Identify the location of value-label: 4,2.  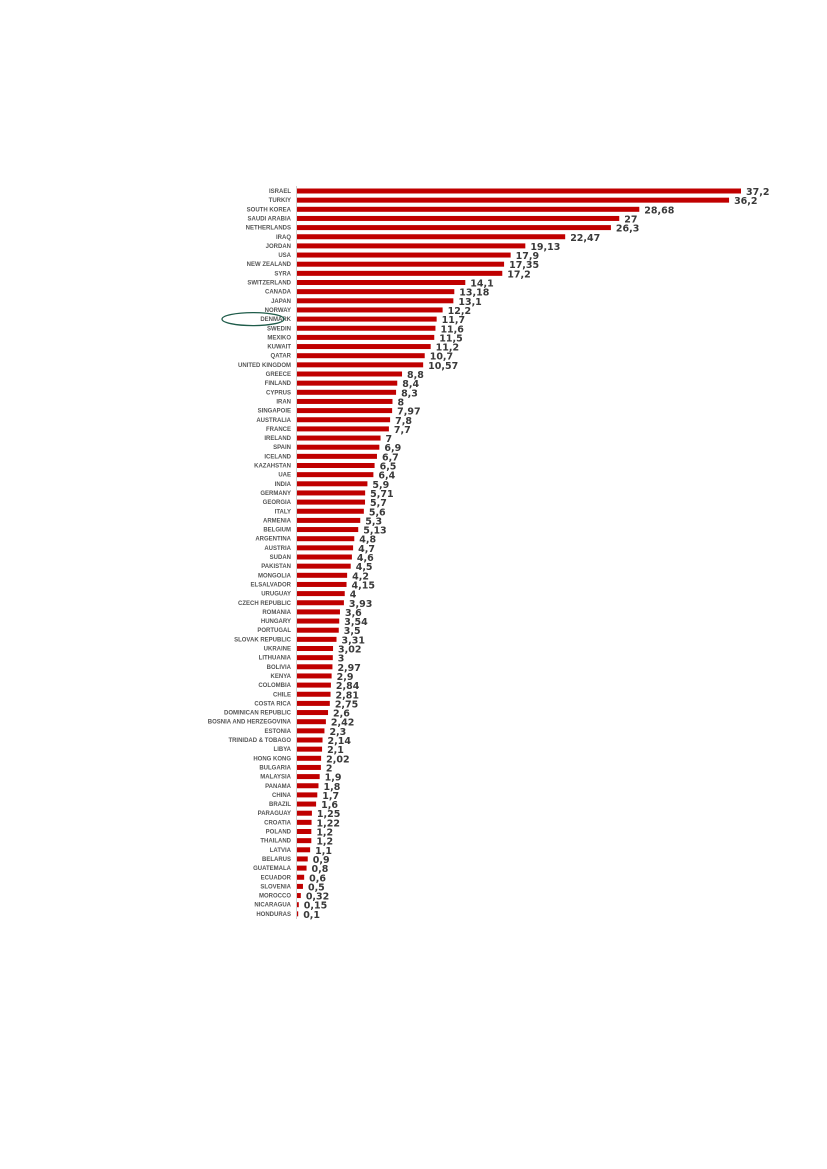
(360, 576).